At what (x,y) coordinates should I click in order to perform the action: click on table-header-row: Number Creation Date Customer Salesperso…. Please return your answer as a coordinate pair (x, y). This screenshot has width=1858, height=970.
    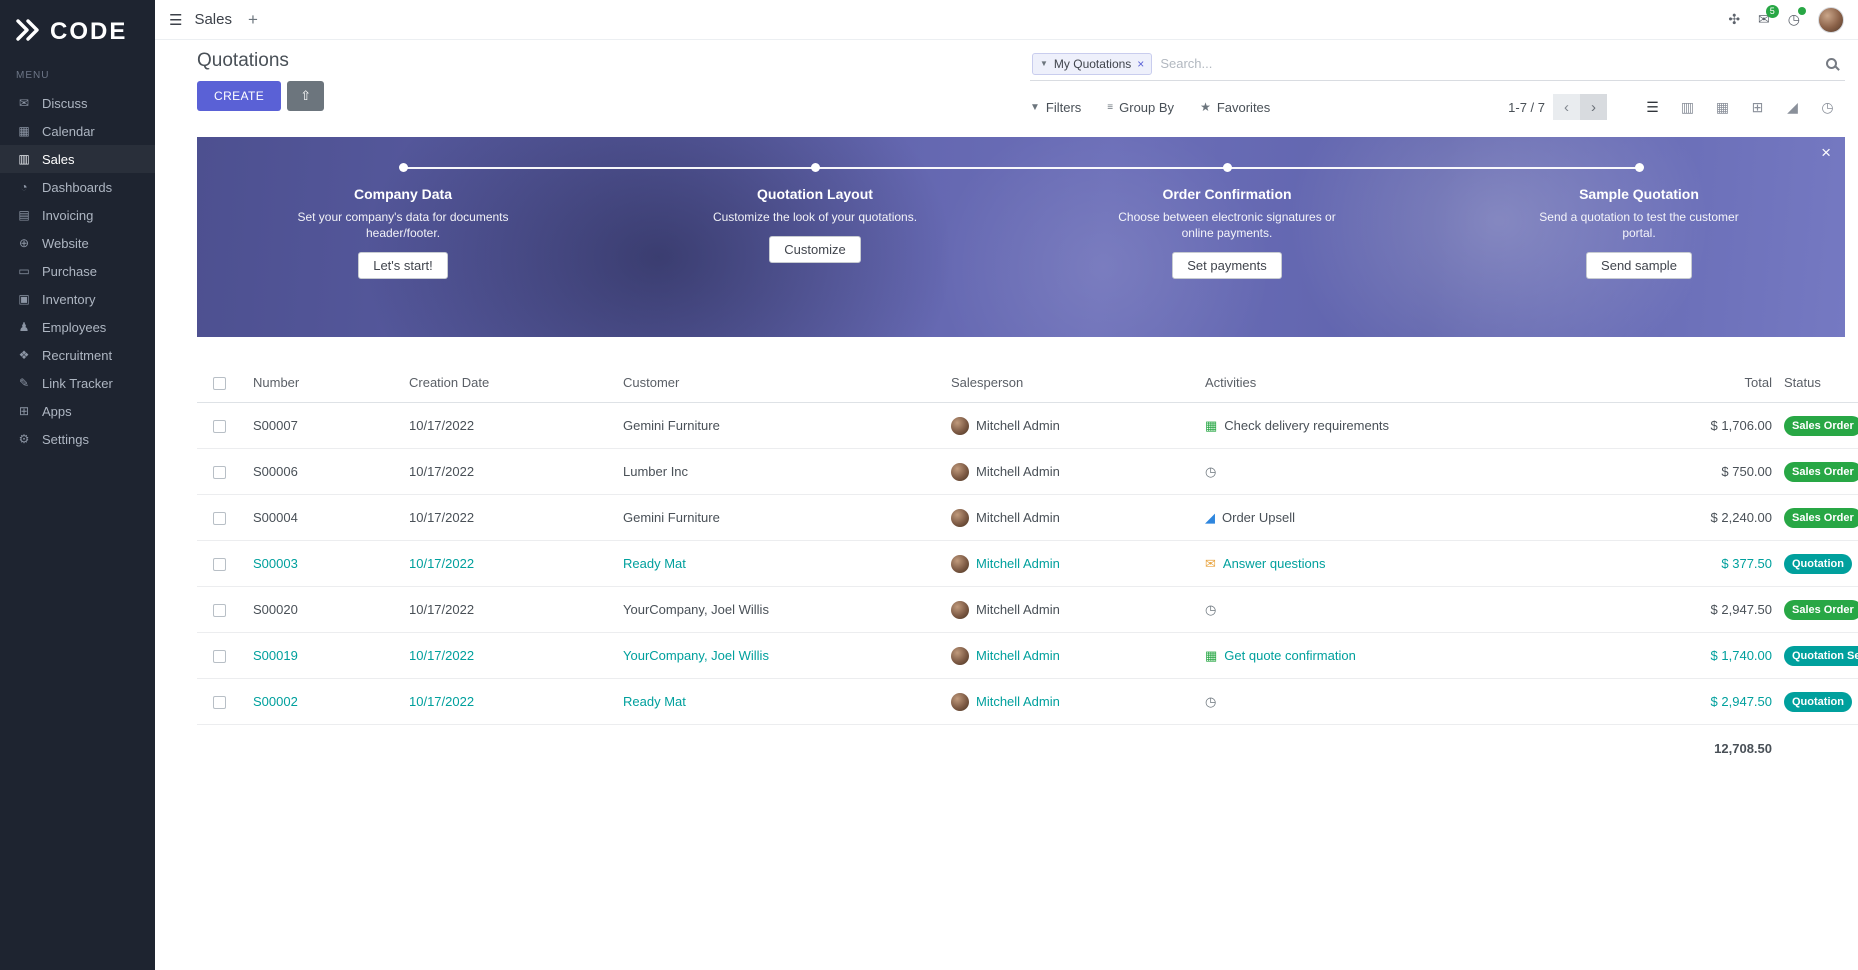
    Looking at the image, I should click on (1027, 383).